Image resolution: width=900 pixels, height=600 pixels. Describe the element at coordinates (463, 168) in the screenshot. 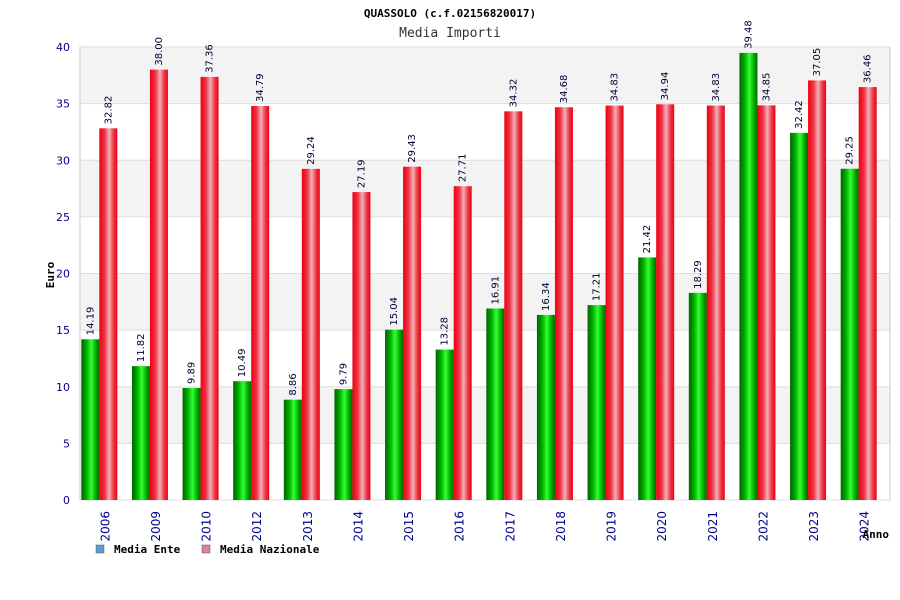

I see `data-label: 27.71` at that location.